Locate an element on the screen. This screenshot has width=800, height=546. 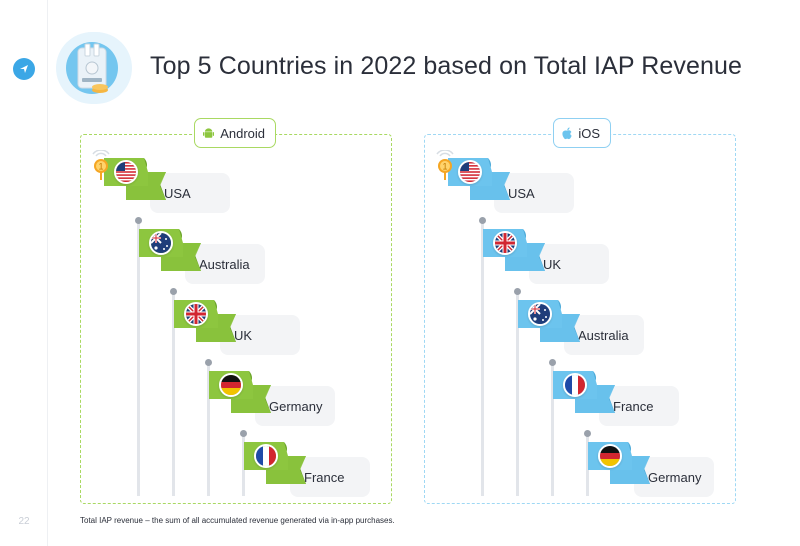
ios-platform-tab: iOS is located at coordinates (582, 133).